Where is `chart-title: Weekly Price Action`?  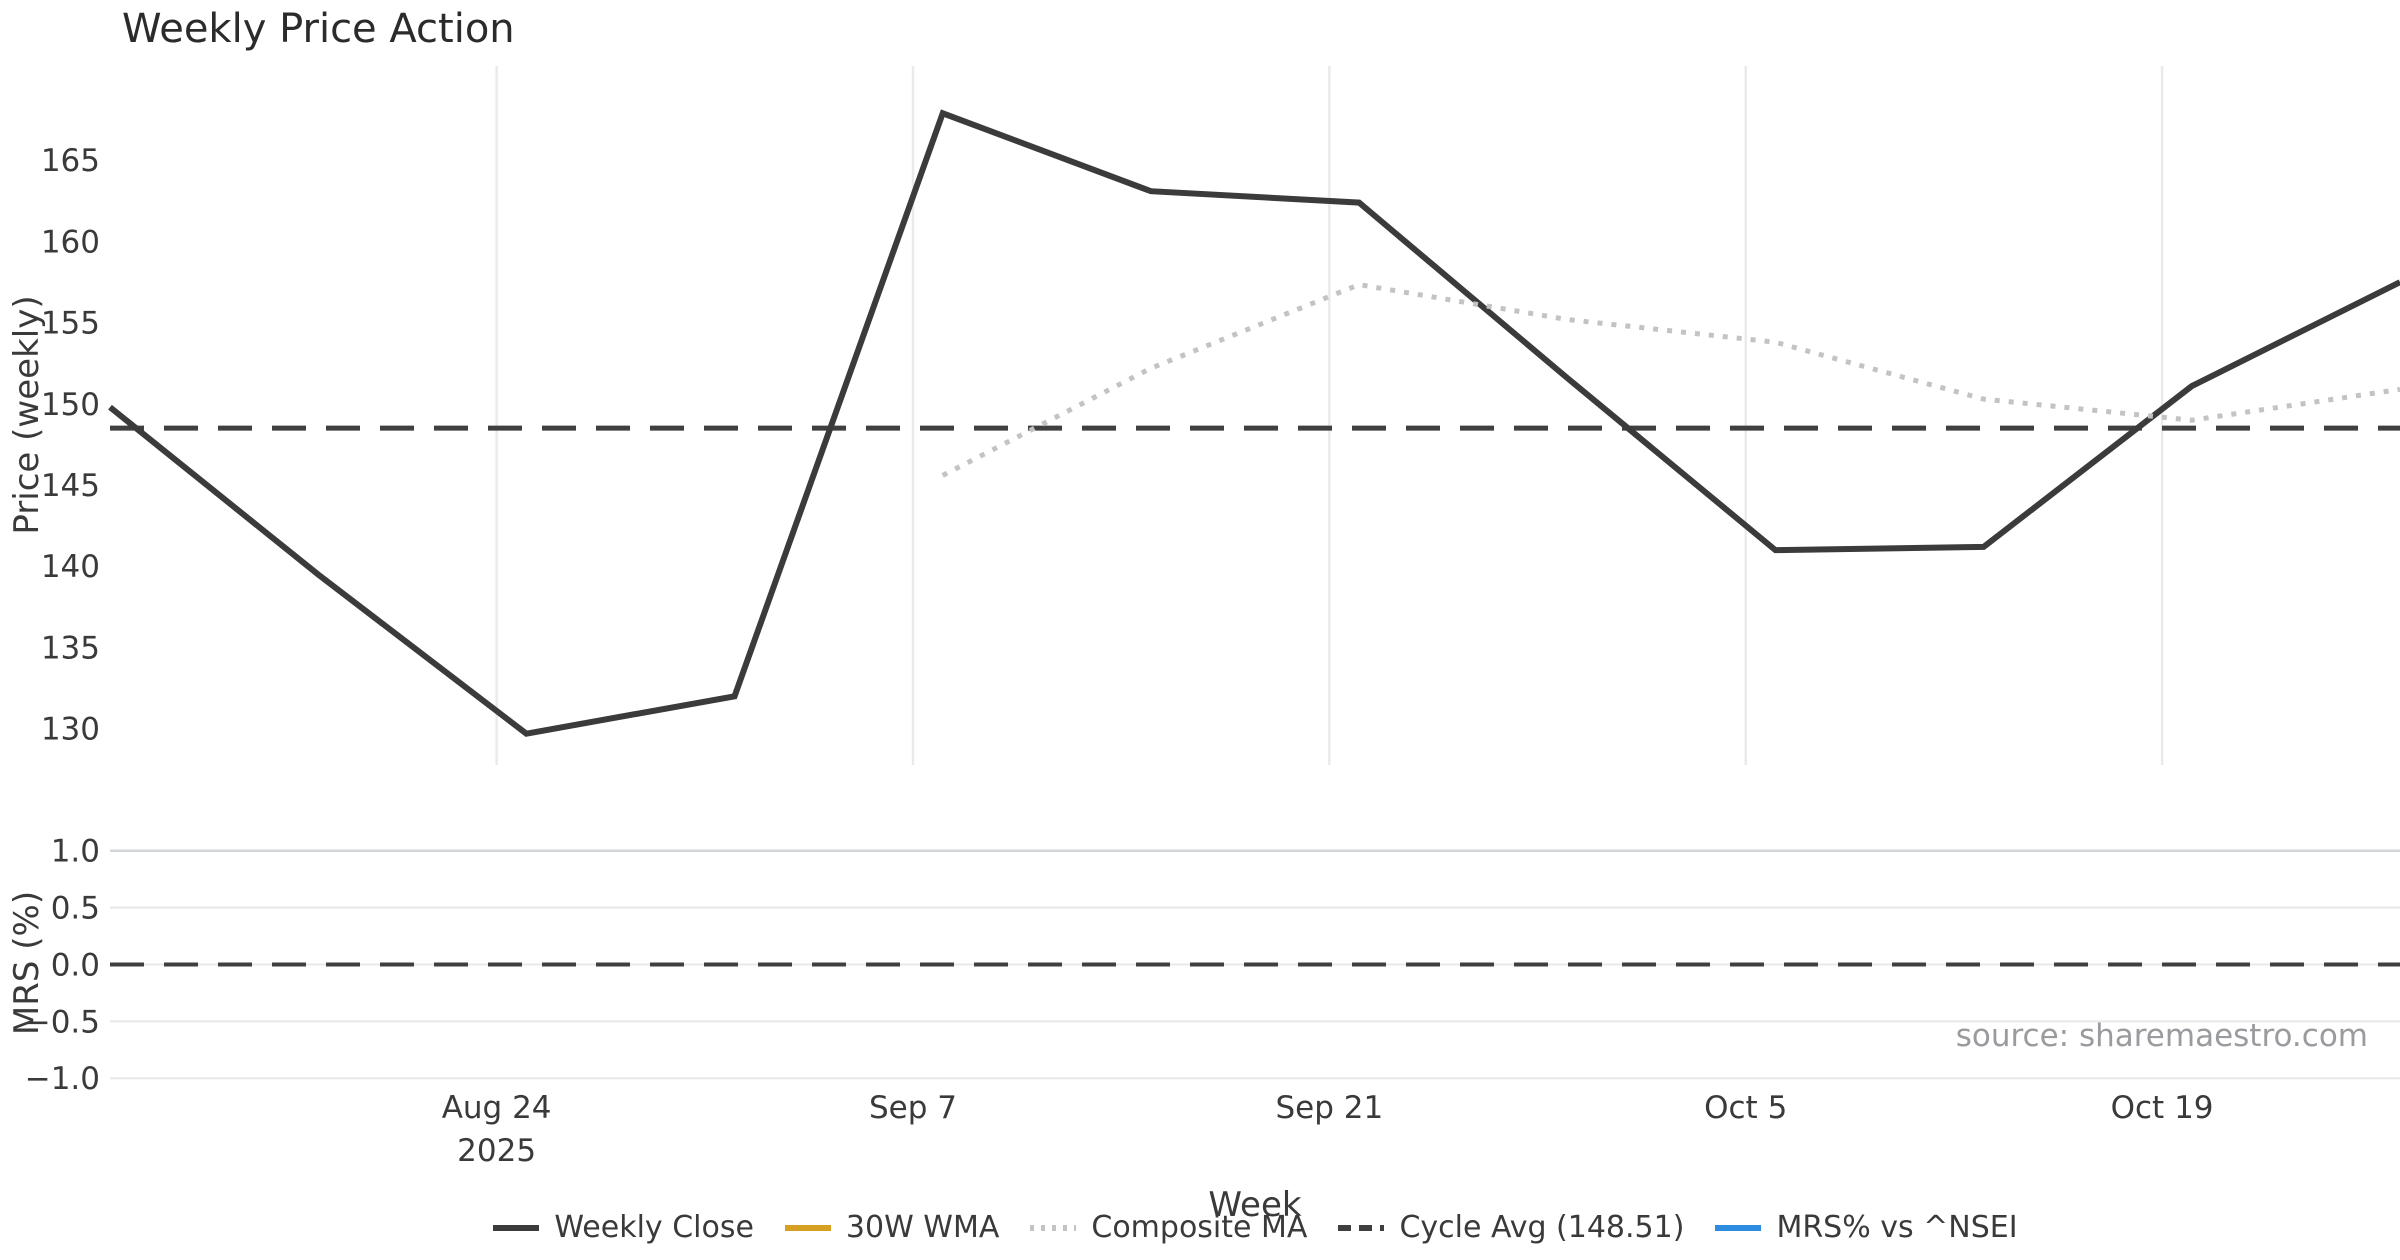 chart-title: Weekly Price Action is located at coordinates (318, 29).